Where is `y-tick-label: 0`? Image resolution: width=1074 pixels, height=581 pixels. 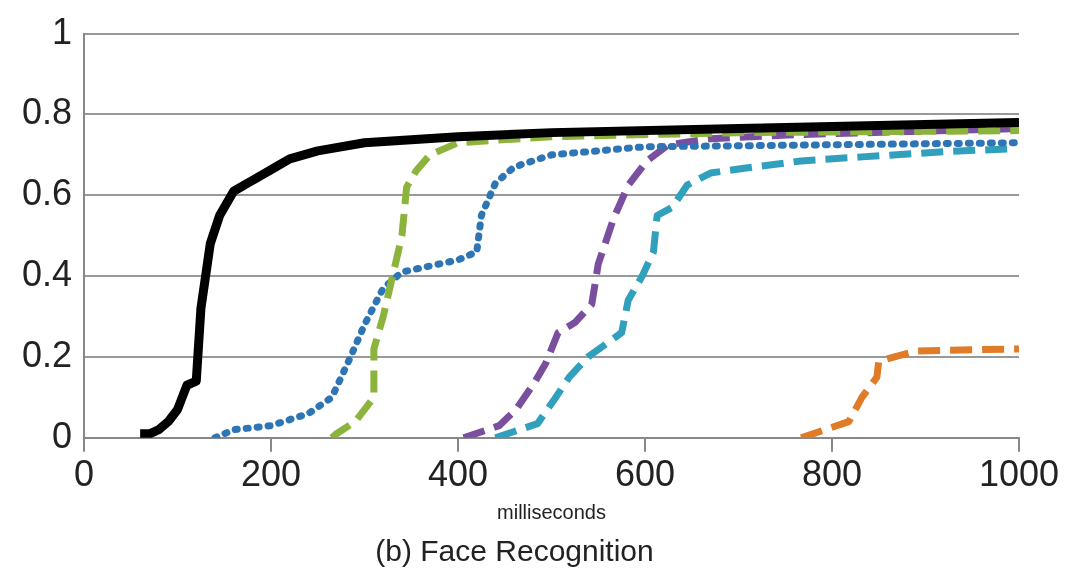
y-tick-label: 0 is located at coordinates (62, 435).